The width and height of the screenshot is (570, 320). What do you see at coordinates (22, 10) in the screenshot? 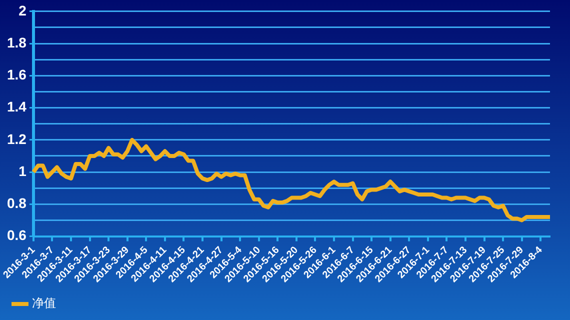
I see `y-tick-label: 2` at bounding box center [22, 10].